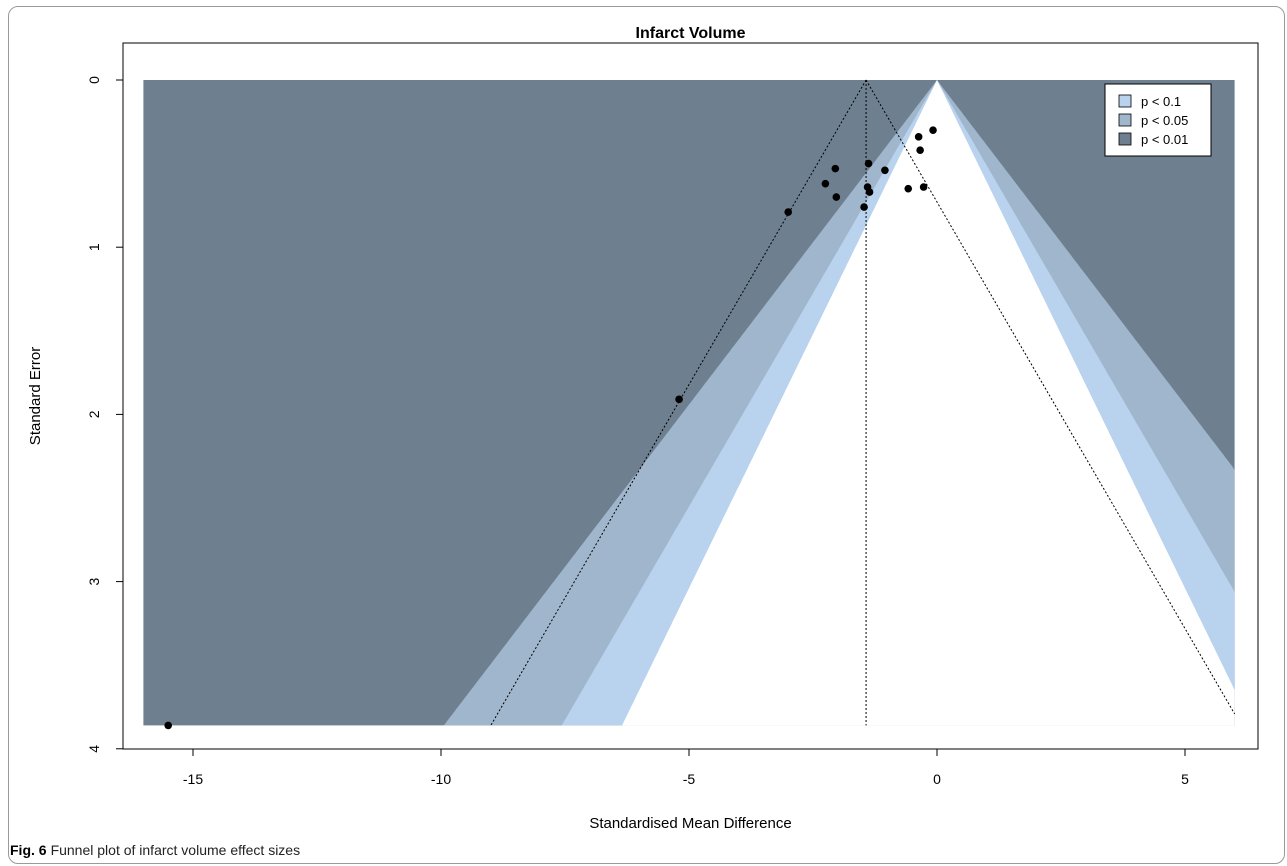 This screenshot has height=866, width=1287. I want to click on x-tick-label: -5, so click(689, 779).